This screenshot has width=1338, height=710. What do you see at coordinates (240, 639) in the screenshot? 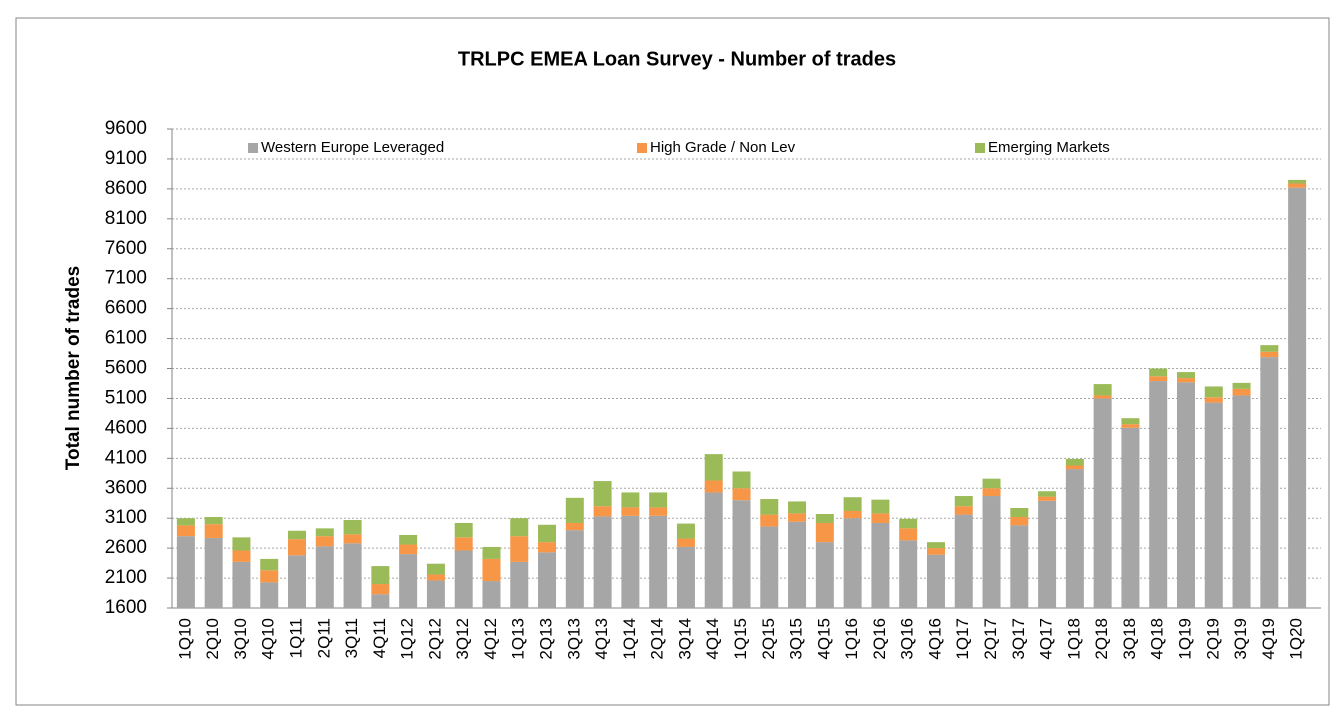
I see `x-tick-label: 3Q10` at bounding box center [240, 639].